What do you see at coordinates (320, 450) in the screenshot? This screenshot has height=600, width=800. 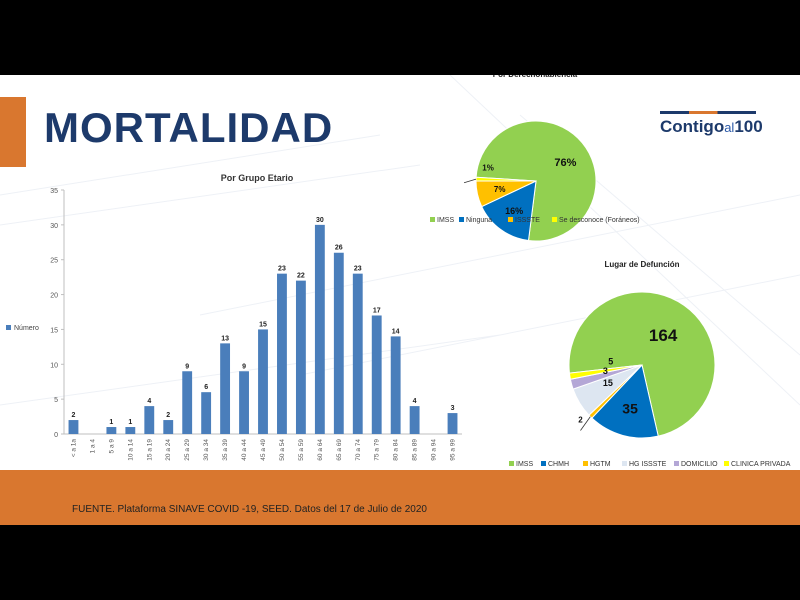 I see `x-tick-label: 60 a 64` at bounding box center [320, 450].